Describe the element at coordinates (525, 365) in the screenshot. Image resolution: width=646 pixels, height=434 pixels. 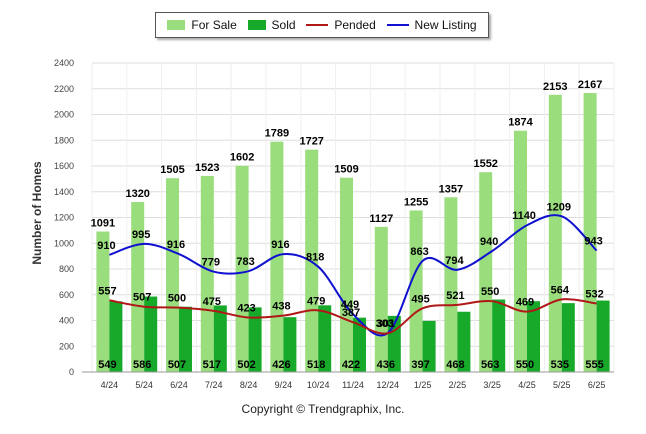
I see `sold-value-label: 550` at that location.